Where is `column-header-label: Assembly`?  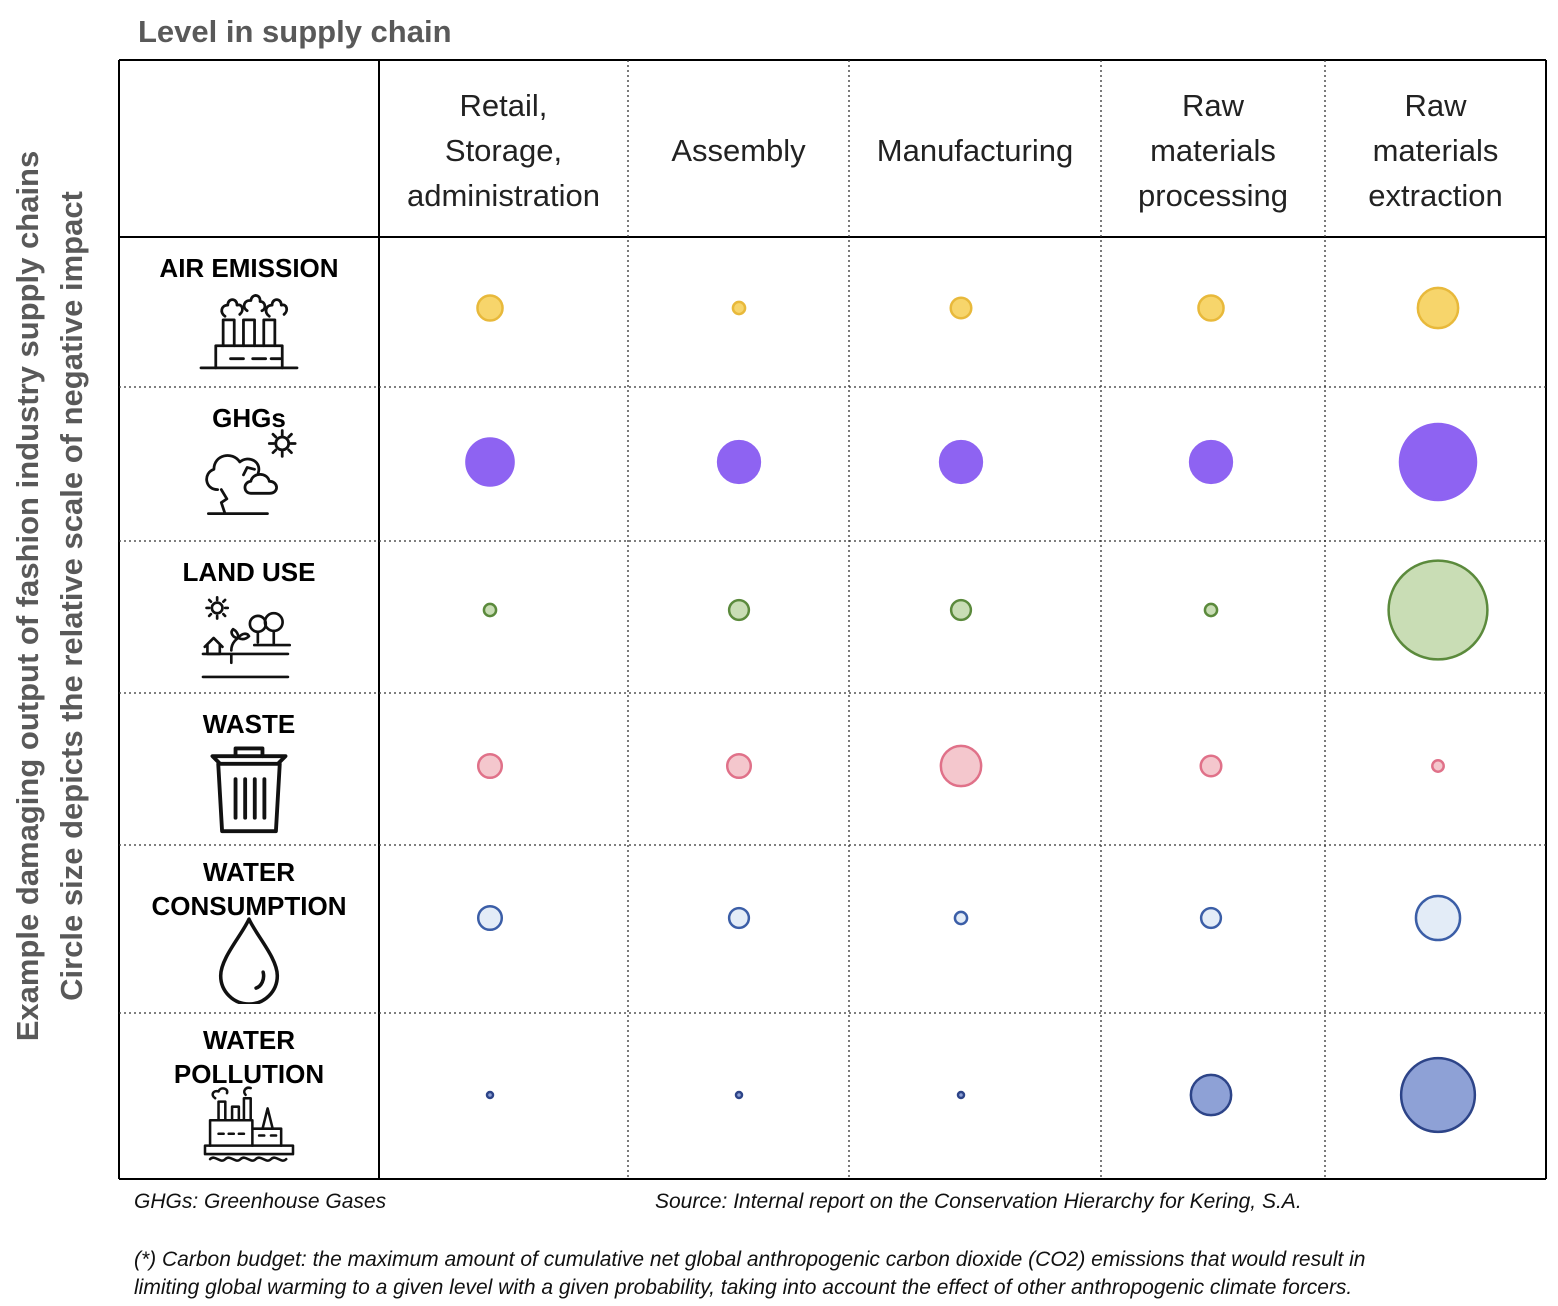 column-header-label: Assembly is located at coordinates (738, 150).